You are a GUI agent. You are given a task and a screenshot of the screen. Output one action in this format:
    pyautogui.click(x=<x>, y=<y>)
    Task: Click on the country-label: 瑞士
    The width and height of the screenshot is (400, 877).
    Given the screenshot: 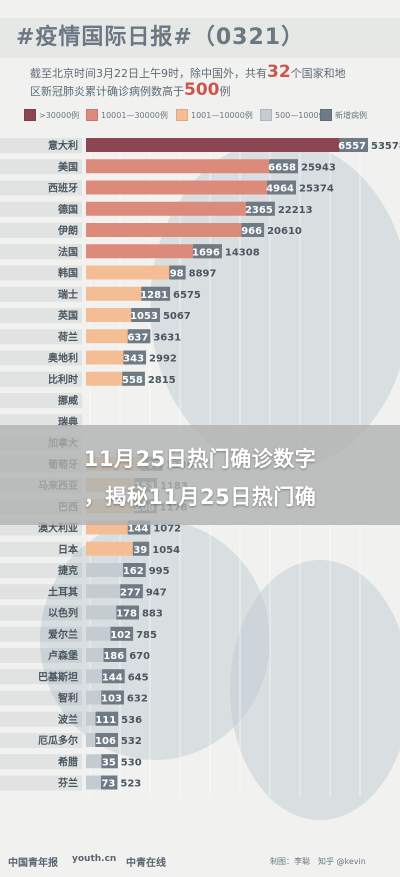 What is the action you would take?
    pyautogui.click(x=68, y=294)
    